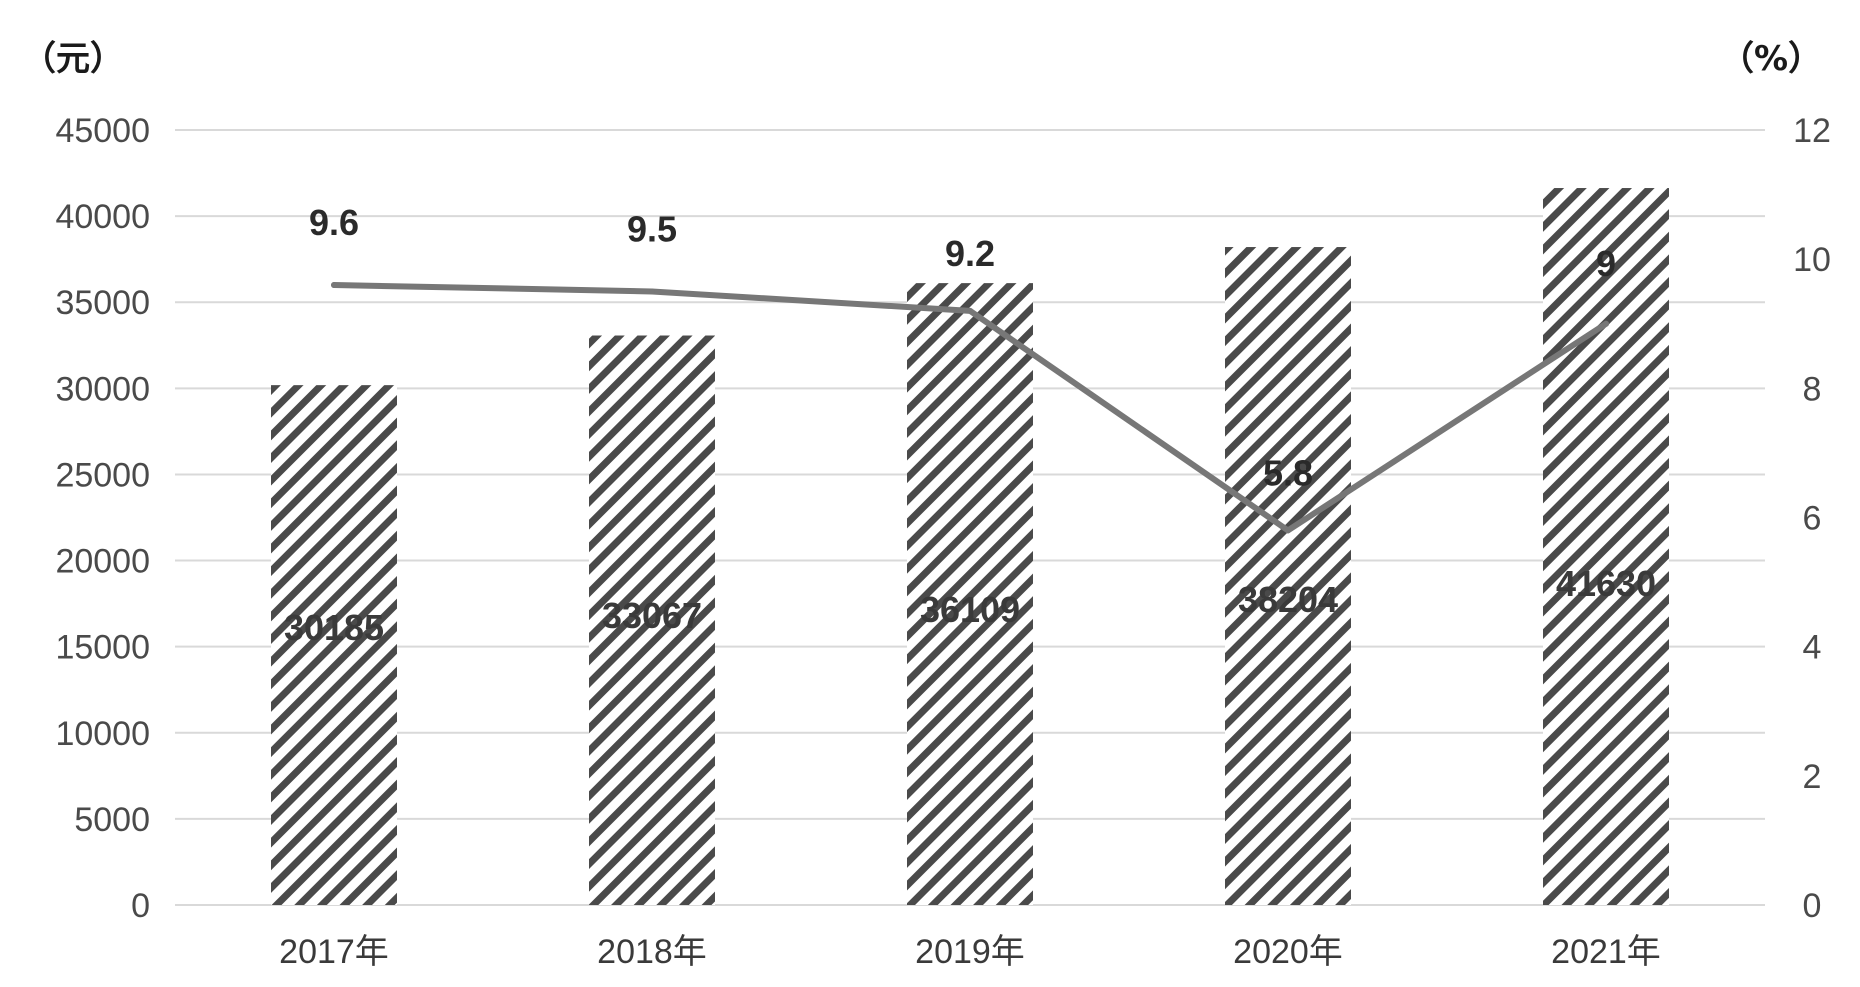 This screenshot has height=987, width=1860. What do you see at coordinates (140, 906) in the screenshot?
I see `left-tick-label: 0` at bounding box center [140, 906].